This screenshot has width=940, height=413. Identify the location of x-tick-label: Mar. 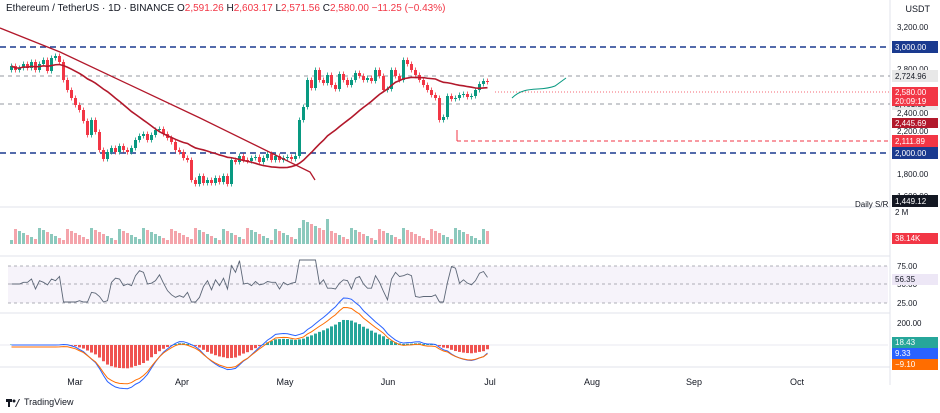
(75, 382).